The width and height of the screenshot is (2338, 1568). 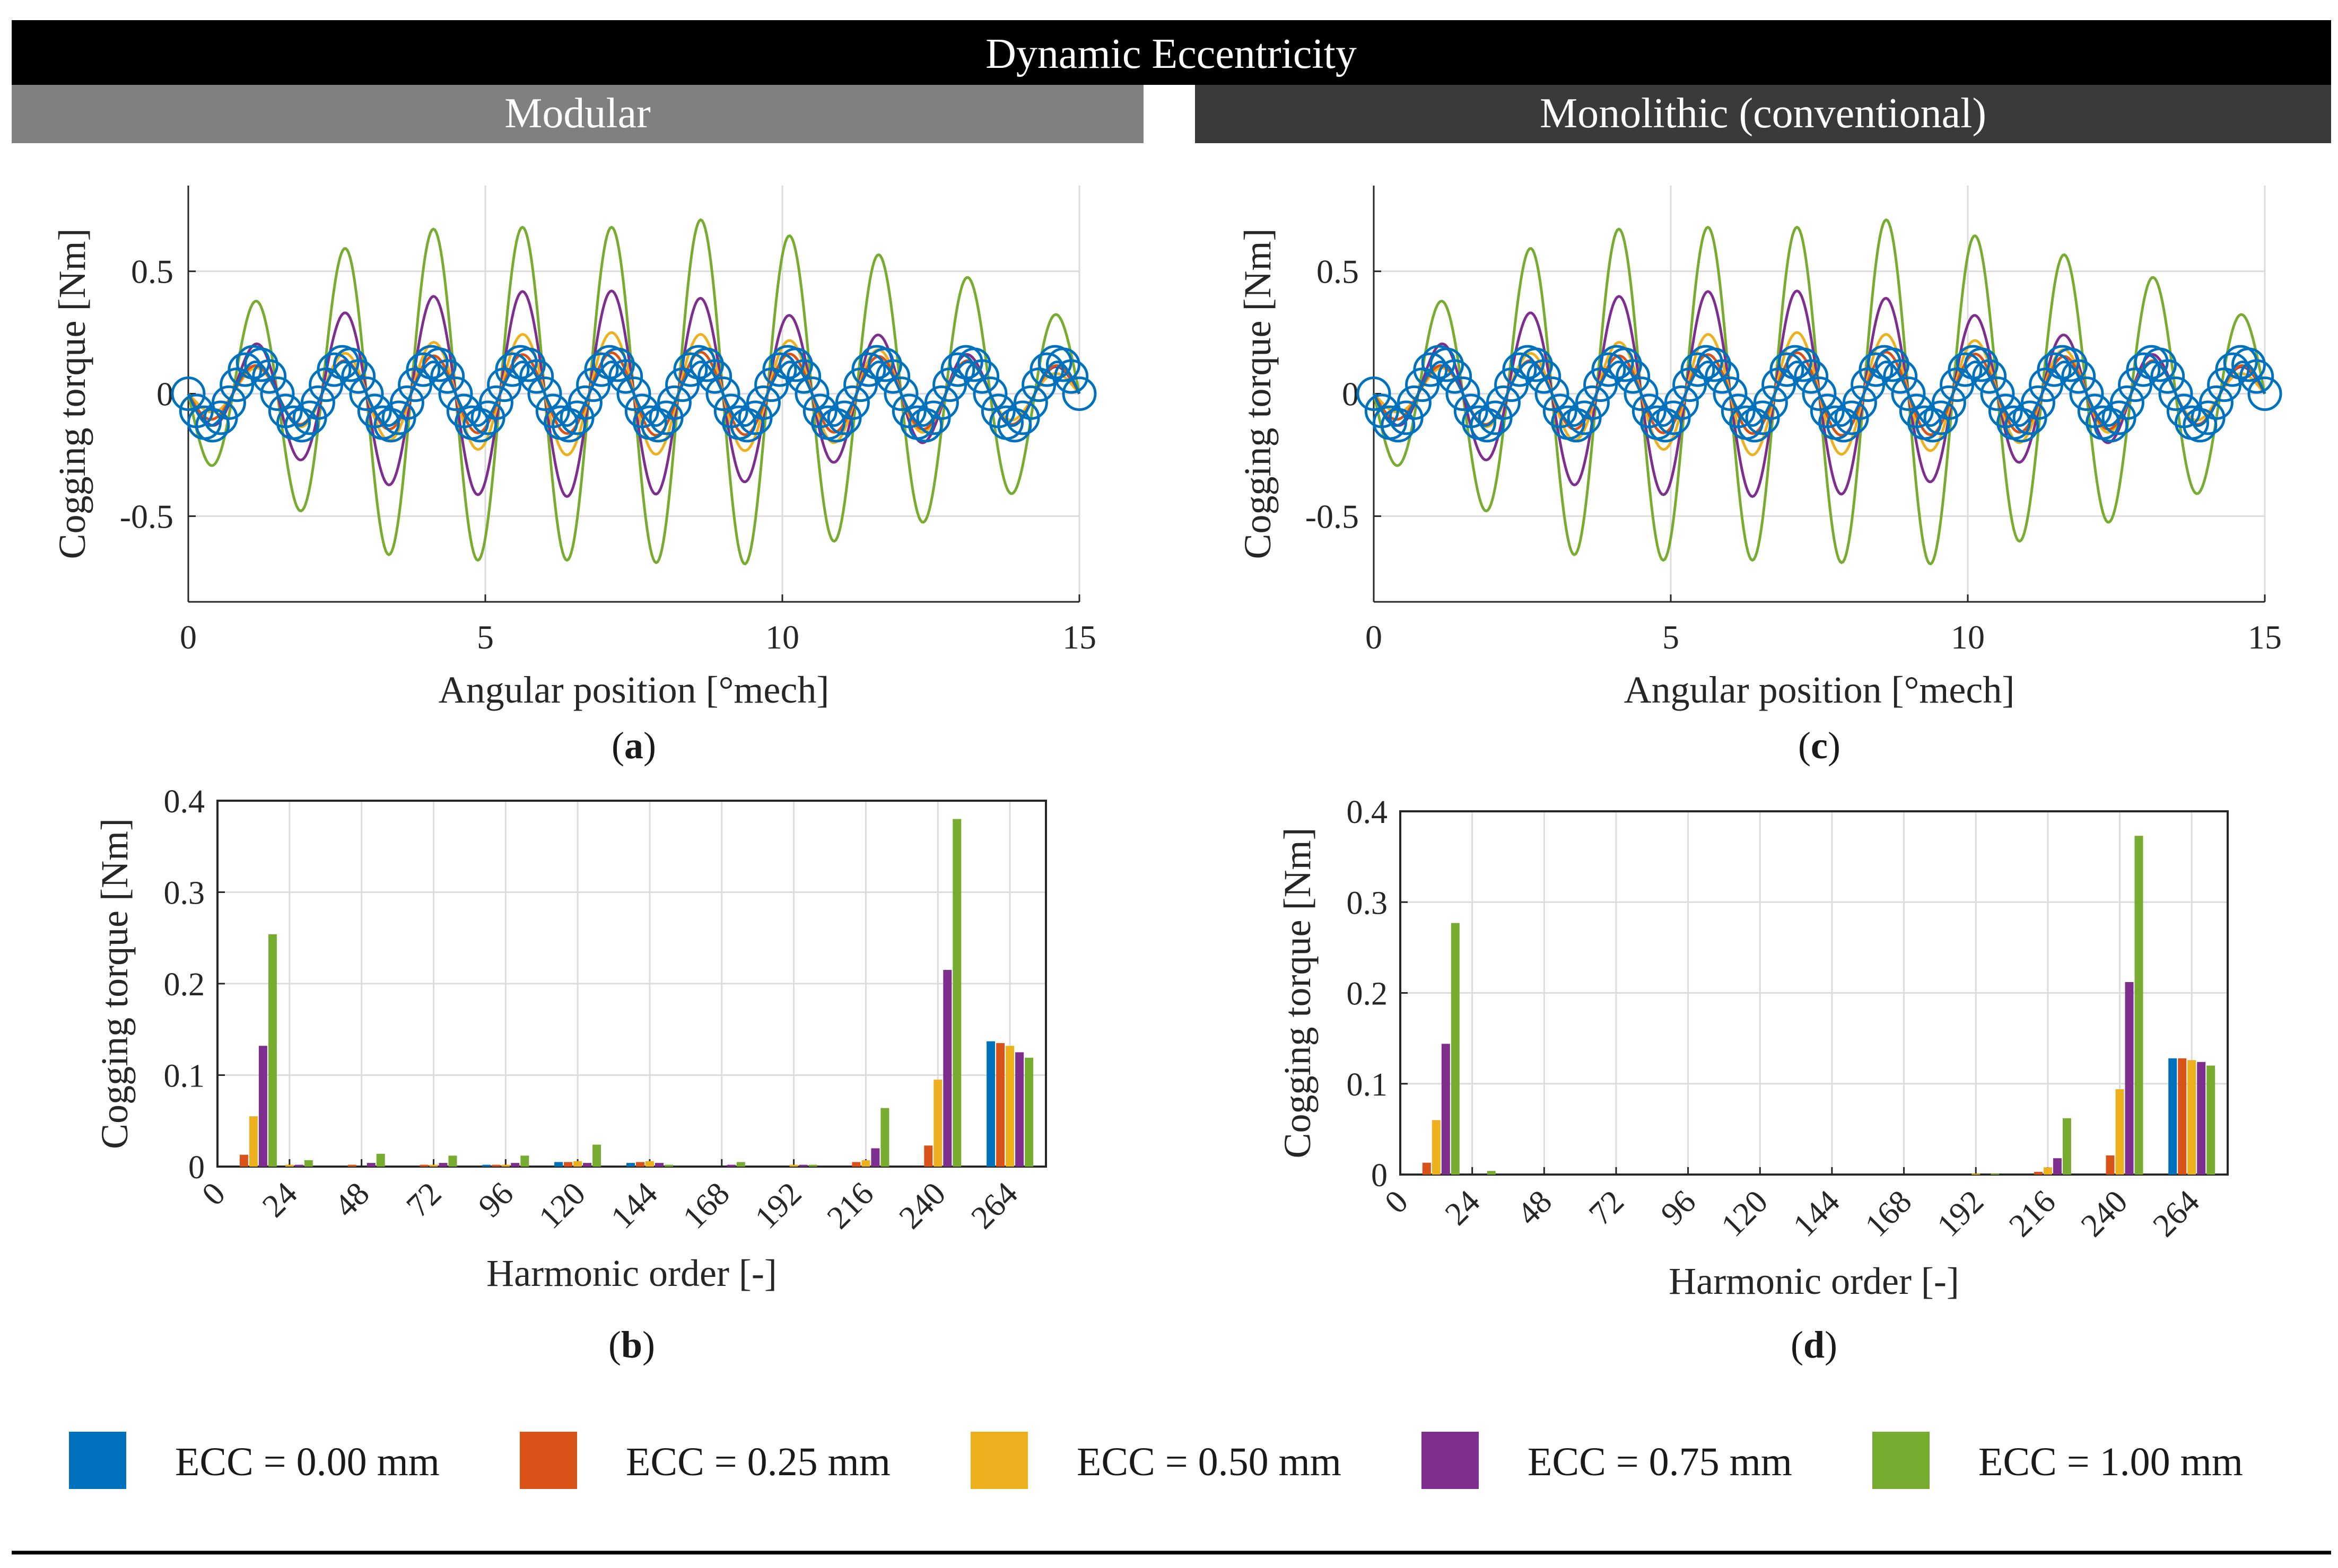 What do you see at coordinates (1367, 812) in the screenshot?
I see `y-tick-label: 0.4` at bounding box center [1367, 812].